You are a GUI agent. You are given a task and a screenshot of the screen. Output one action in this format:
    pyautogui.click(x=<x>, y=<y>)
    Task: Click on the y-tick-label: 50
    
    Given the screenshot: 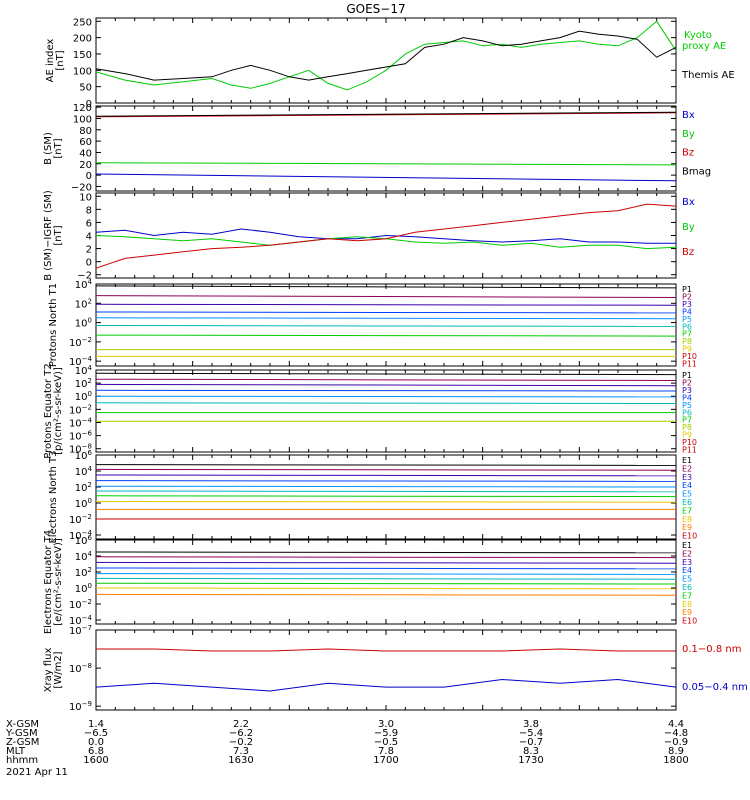 What is the action you would take?
    pyautogui.click(x=85, y=88)
    